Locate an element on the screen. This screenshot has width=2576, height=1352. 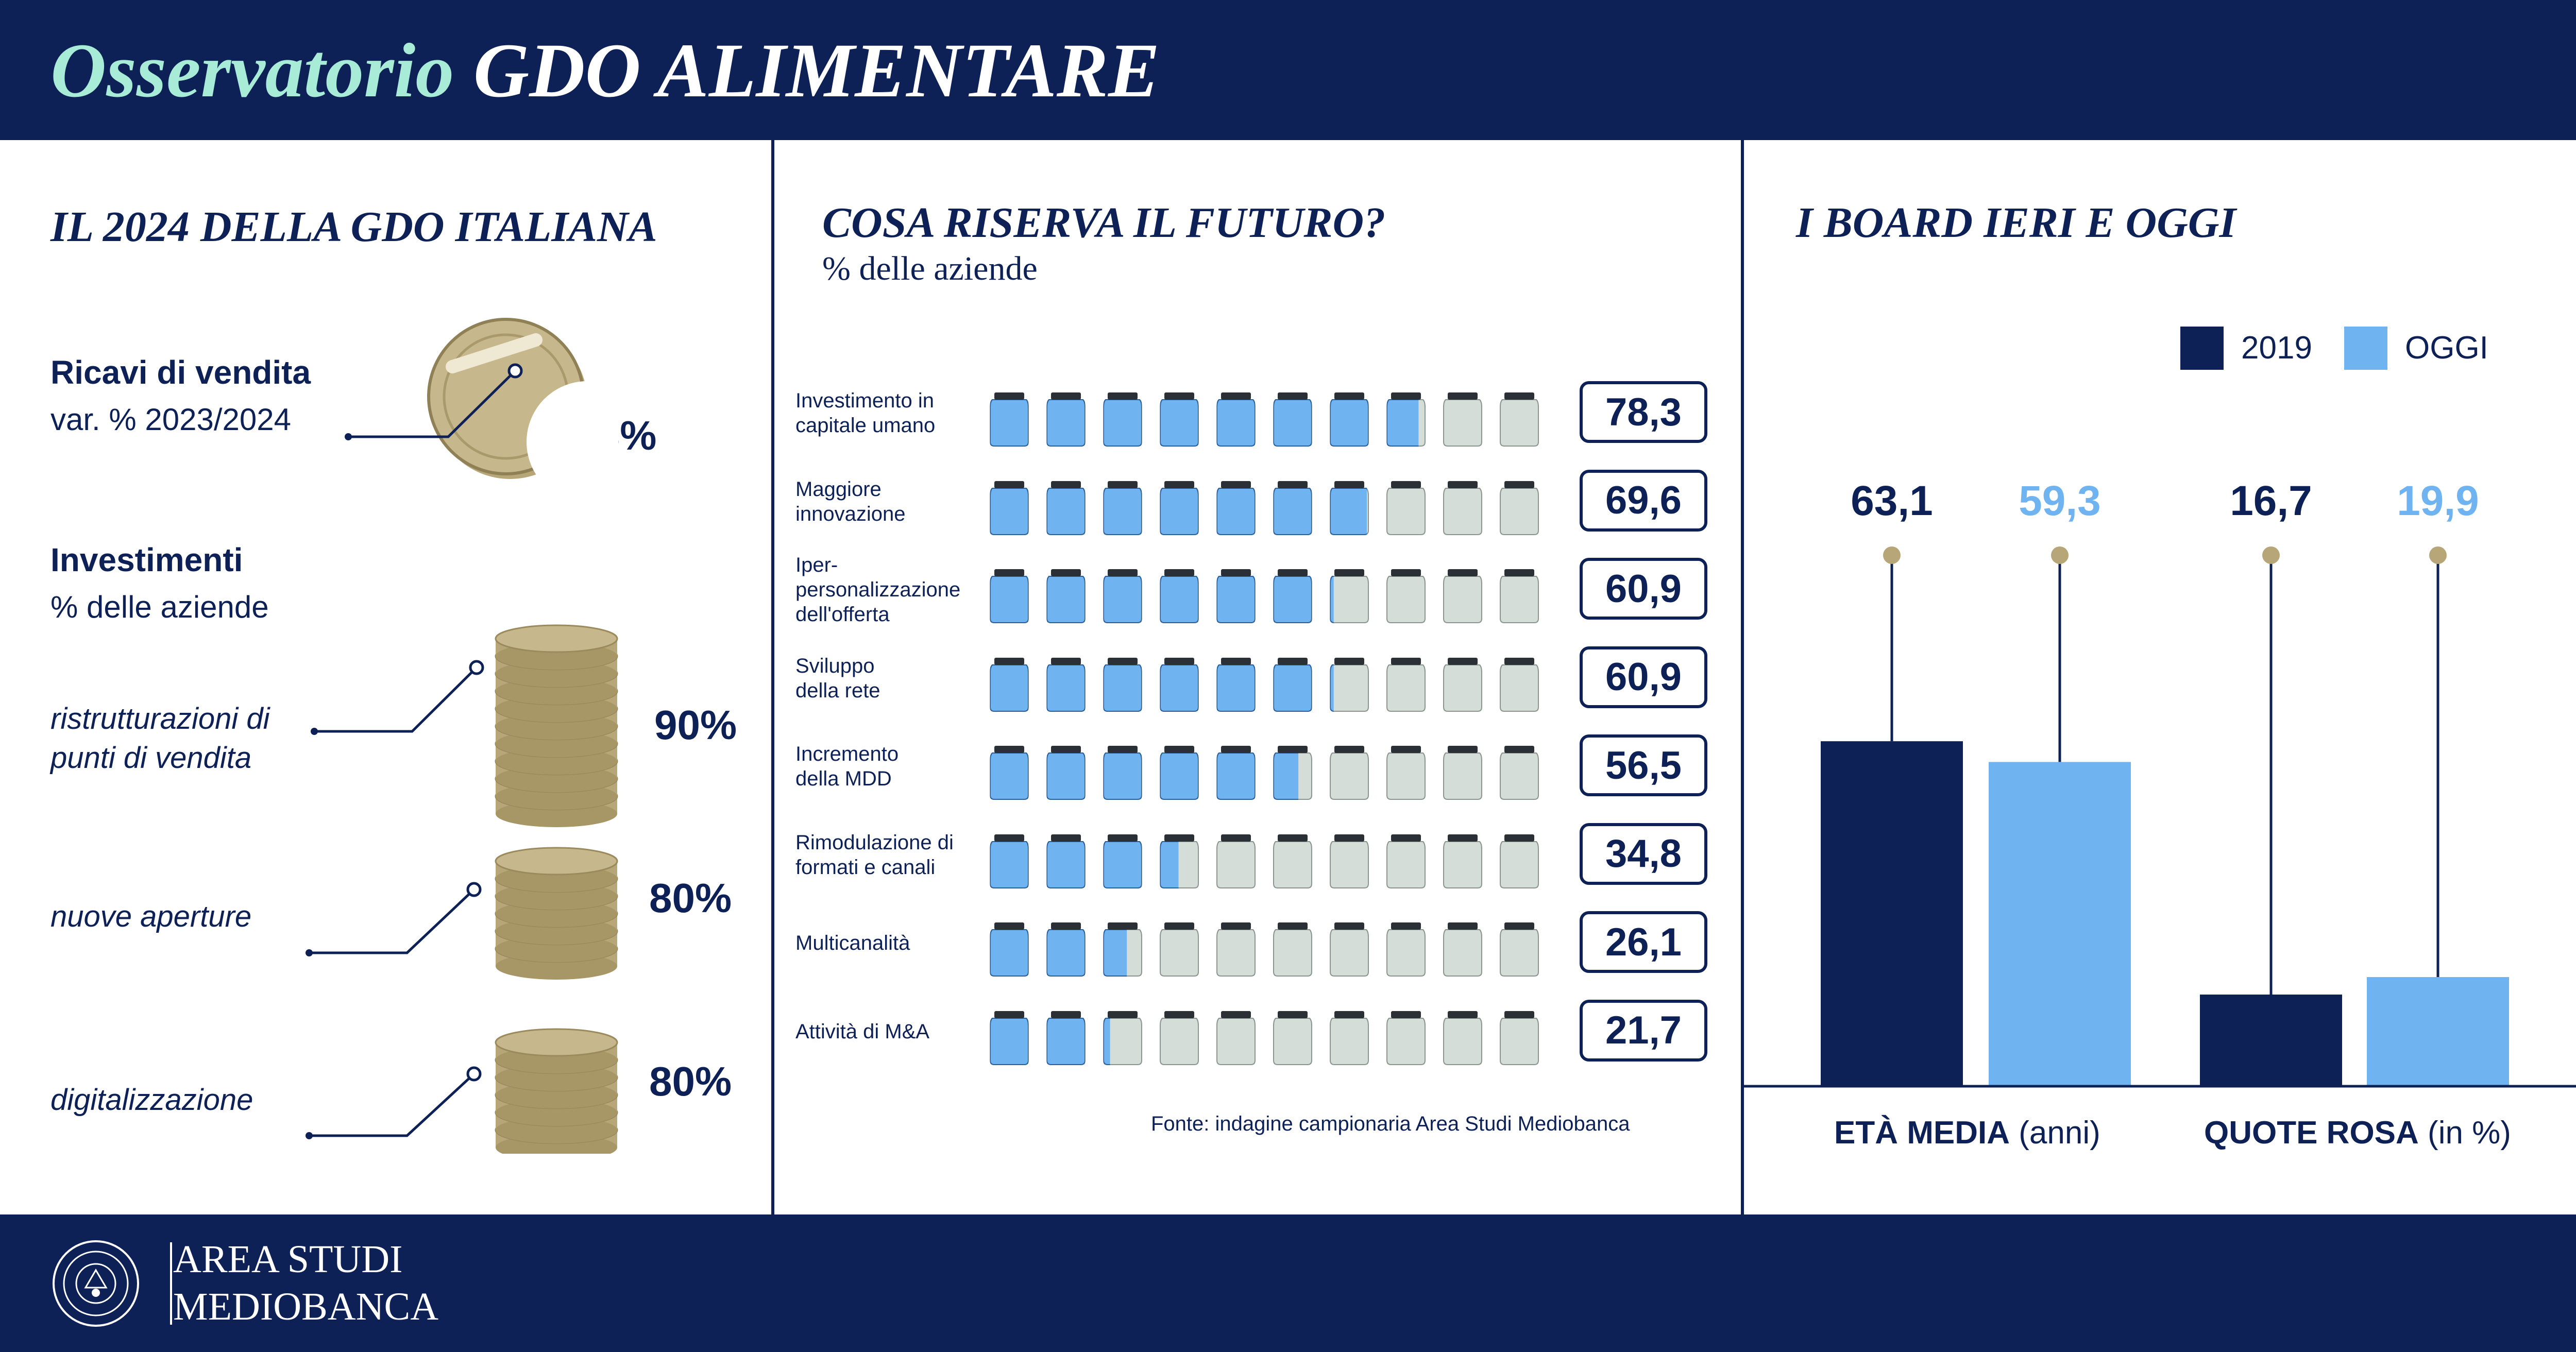
jar-row-label-line: formati e canali is located at coordinates (865, 867).